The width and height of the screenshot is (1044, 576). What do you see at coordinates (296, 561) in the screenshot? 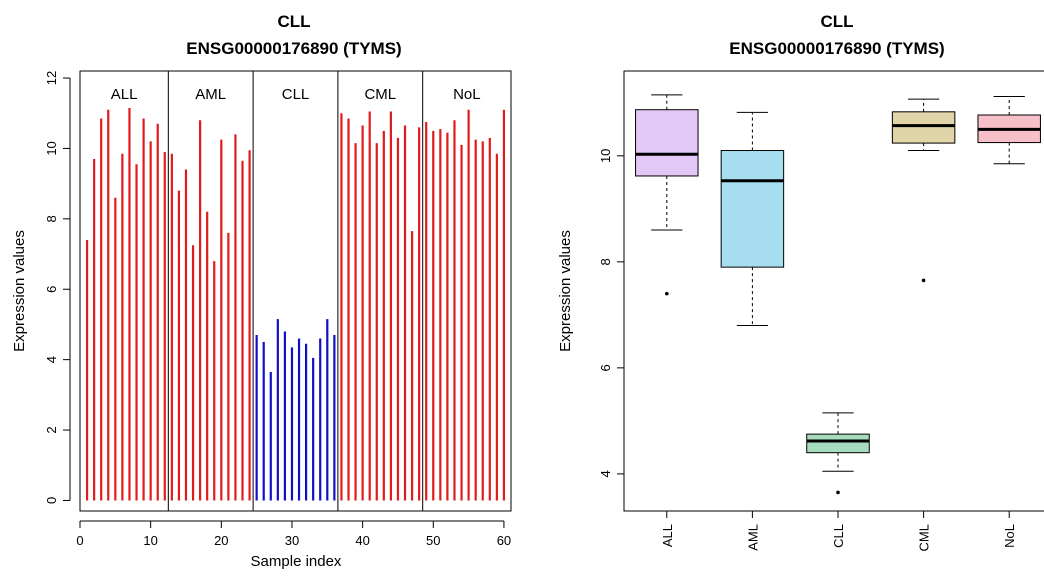
I see `left-x-axis-label: Sample index` at bounding box center [296, 561].